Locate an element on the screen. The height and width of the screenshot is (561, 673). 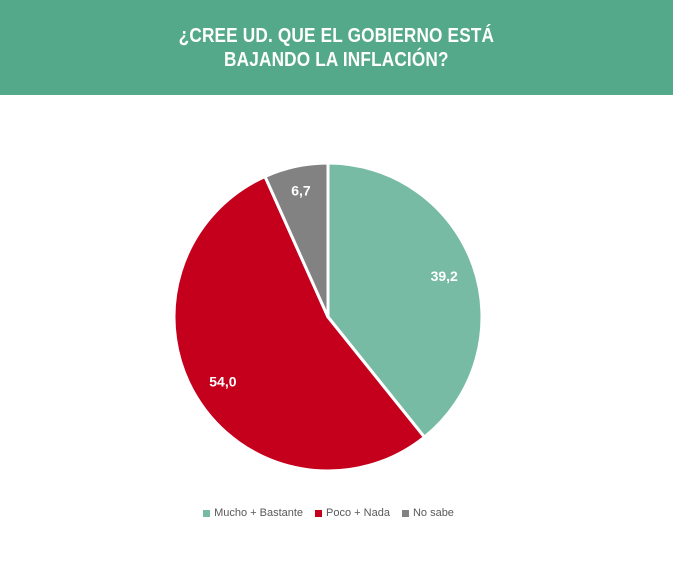
chart-title-line-1: ¿CREE UD. QUE EL GOBIERNO ESTÁ is located at coordinates (336, 35).